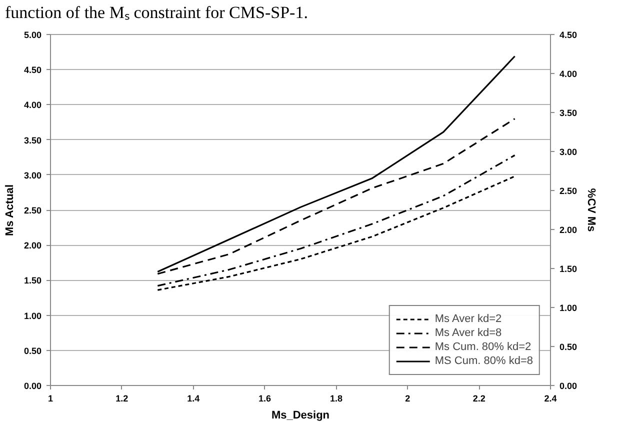  I want to click on legend-label: Ms Cum. 80% kd=2, so click(483, 347).